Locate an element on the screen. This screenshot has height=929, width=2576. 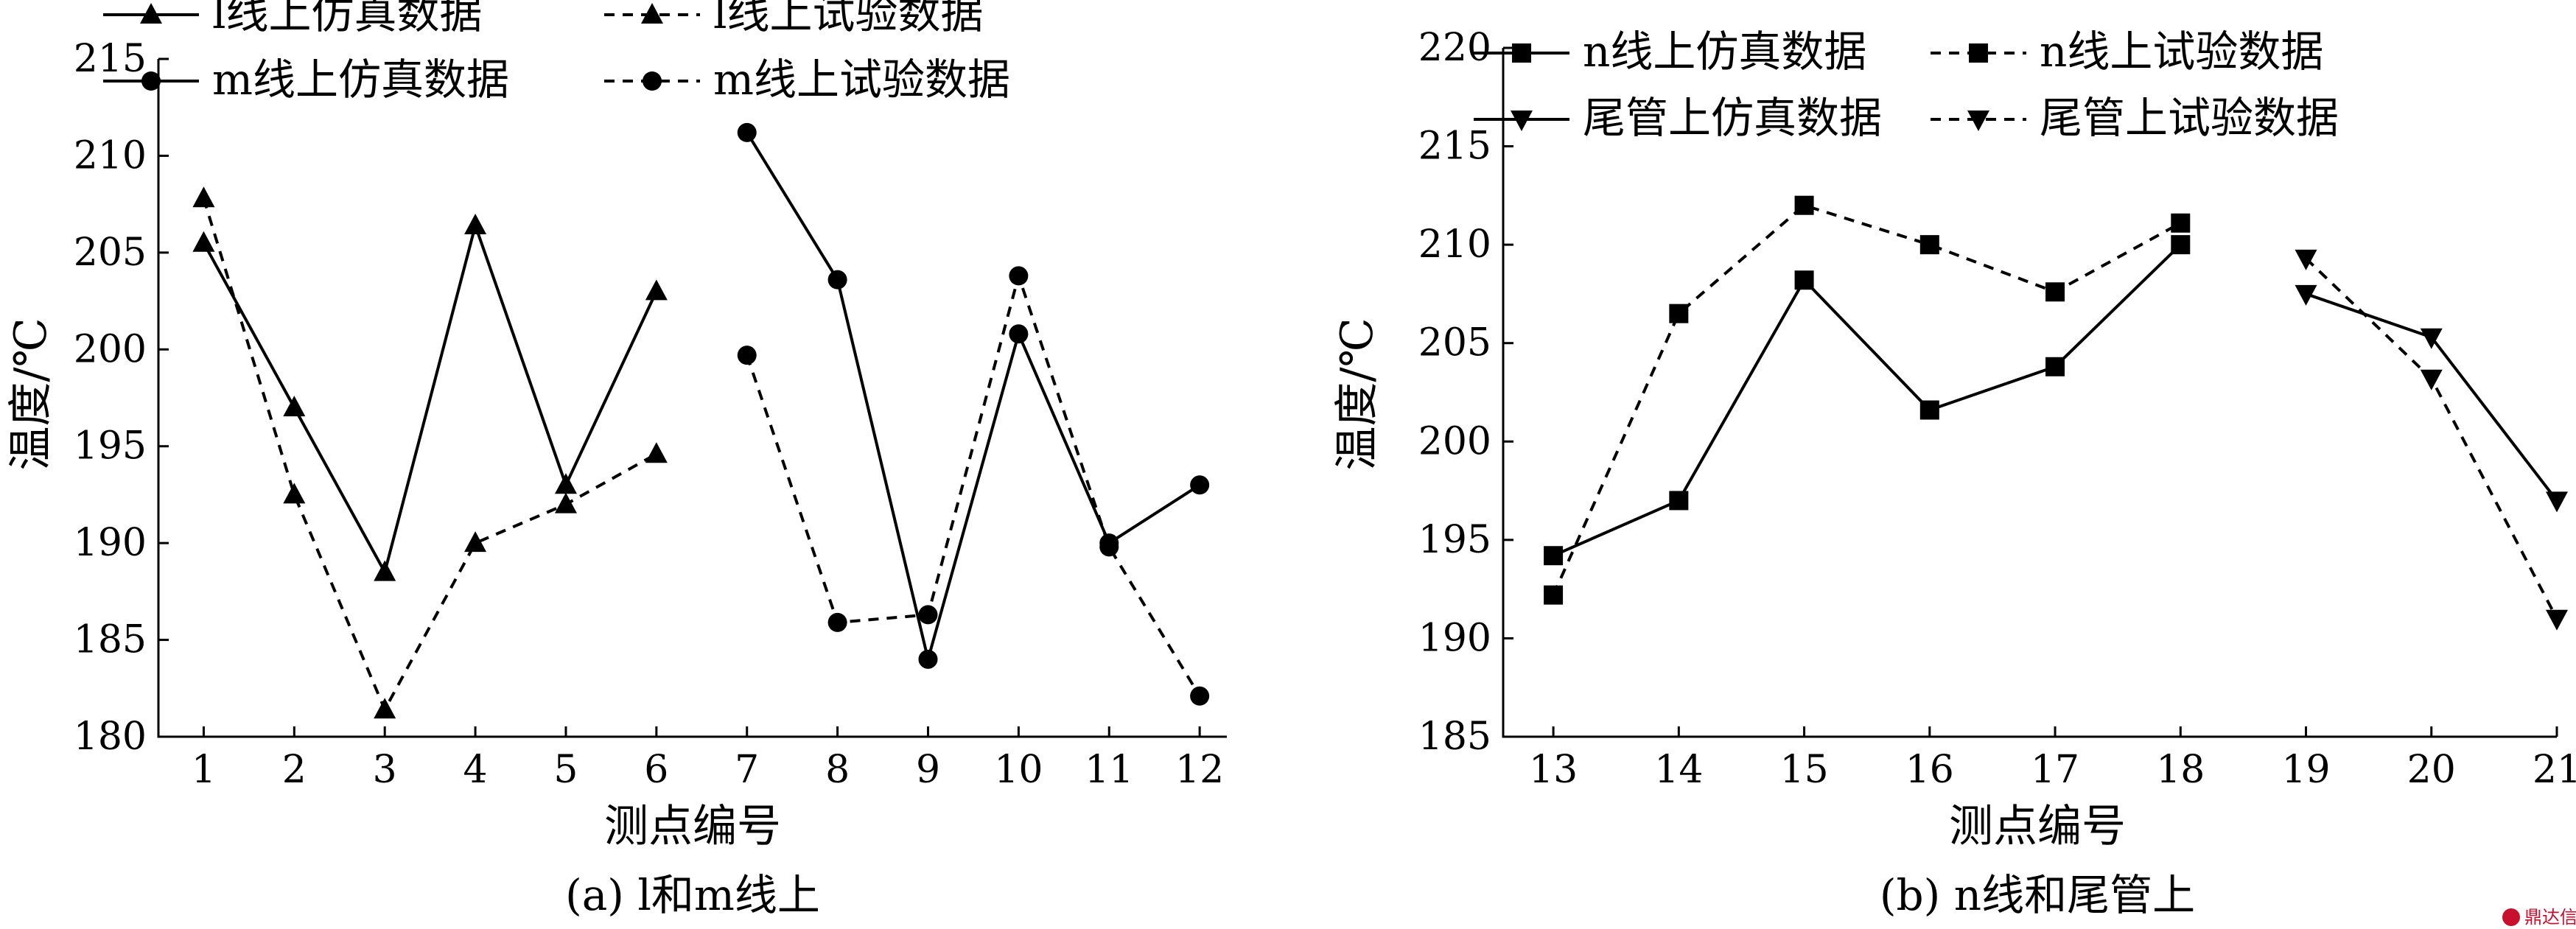
x-tick-label: 4 is located at coordinates (475, 770).